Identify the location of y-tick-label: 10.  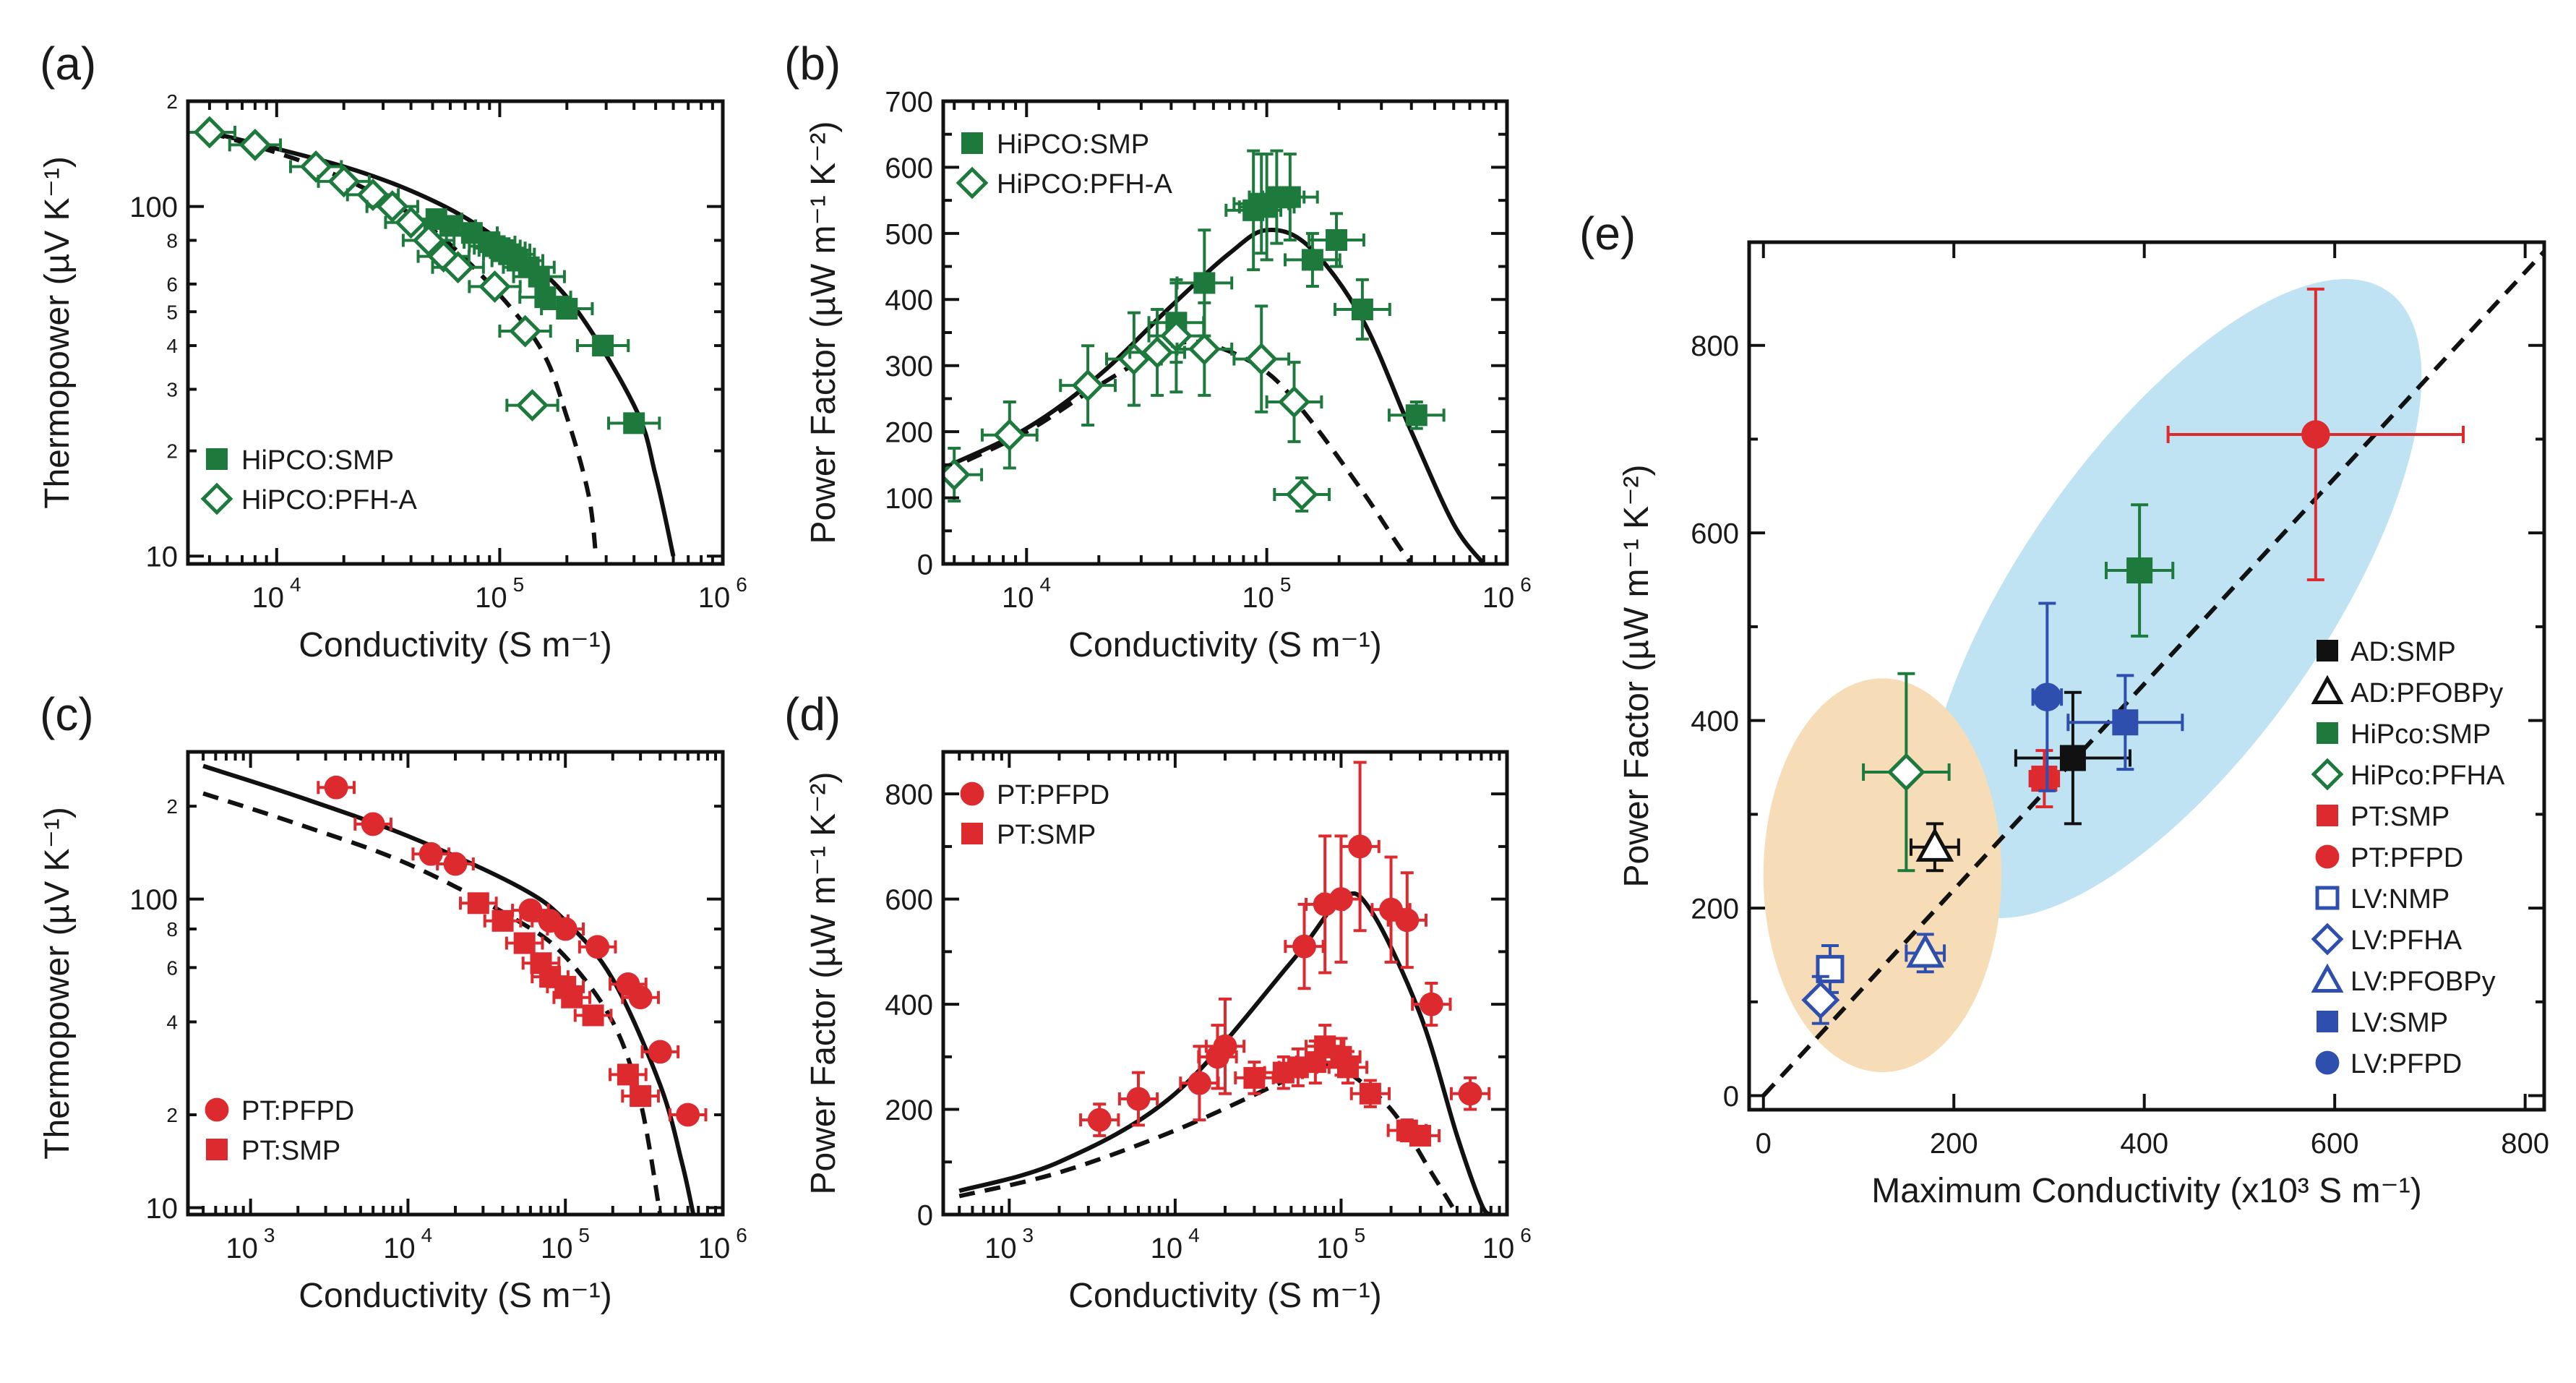
(163, 1209).